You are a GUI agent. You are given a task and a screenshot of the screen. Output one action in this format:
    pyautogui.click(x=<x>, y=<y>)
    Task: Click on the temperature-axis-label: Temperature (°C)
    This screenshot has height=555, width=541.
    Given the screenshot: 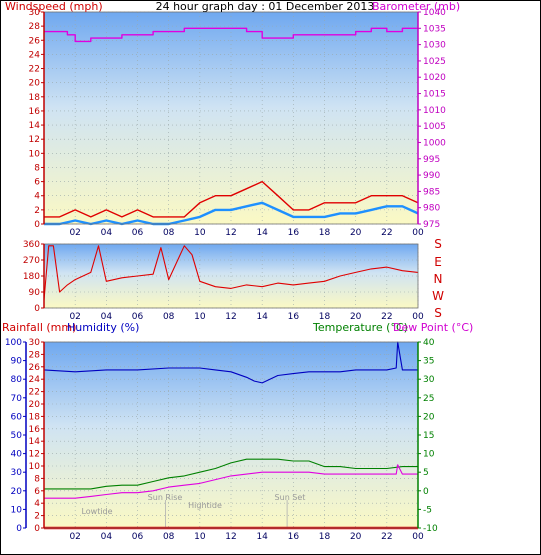 What is the action you would take?
    pyautogui.click(x=360, y=327)
    